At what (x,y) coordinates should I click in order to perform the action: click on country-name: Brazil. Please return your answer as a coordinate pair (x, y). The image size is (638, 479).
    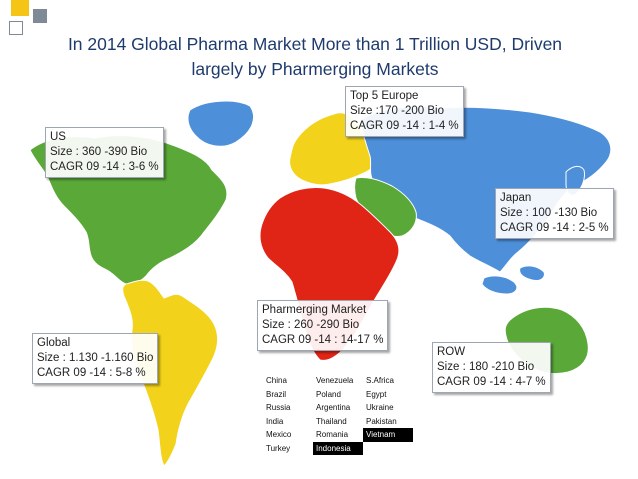
    Looking at the image, I should click on (276, 394).